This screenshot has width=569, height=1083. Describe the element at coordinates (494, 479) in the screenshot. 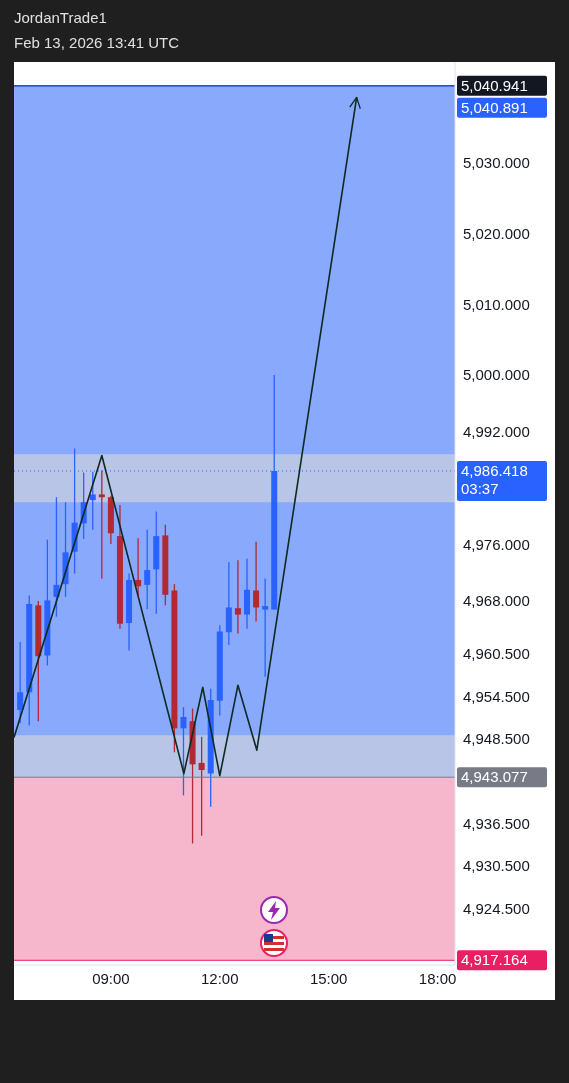

I see `ref-line-label: 4,986.418 03:37` at that location.